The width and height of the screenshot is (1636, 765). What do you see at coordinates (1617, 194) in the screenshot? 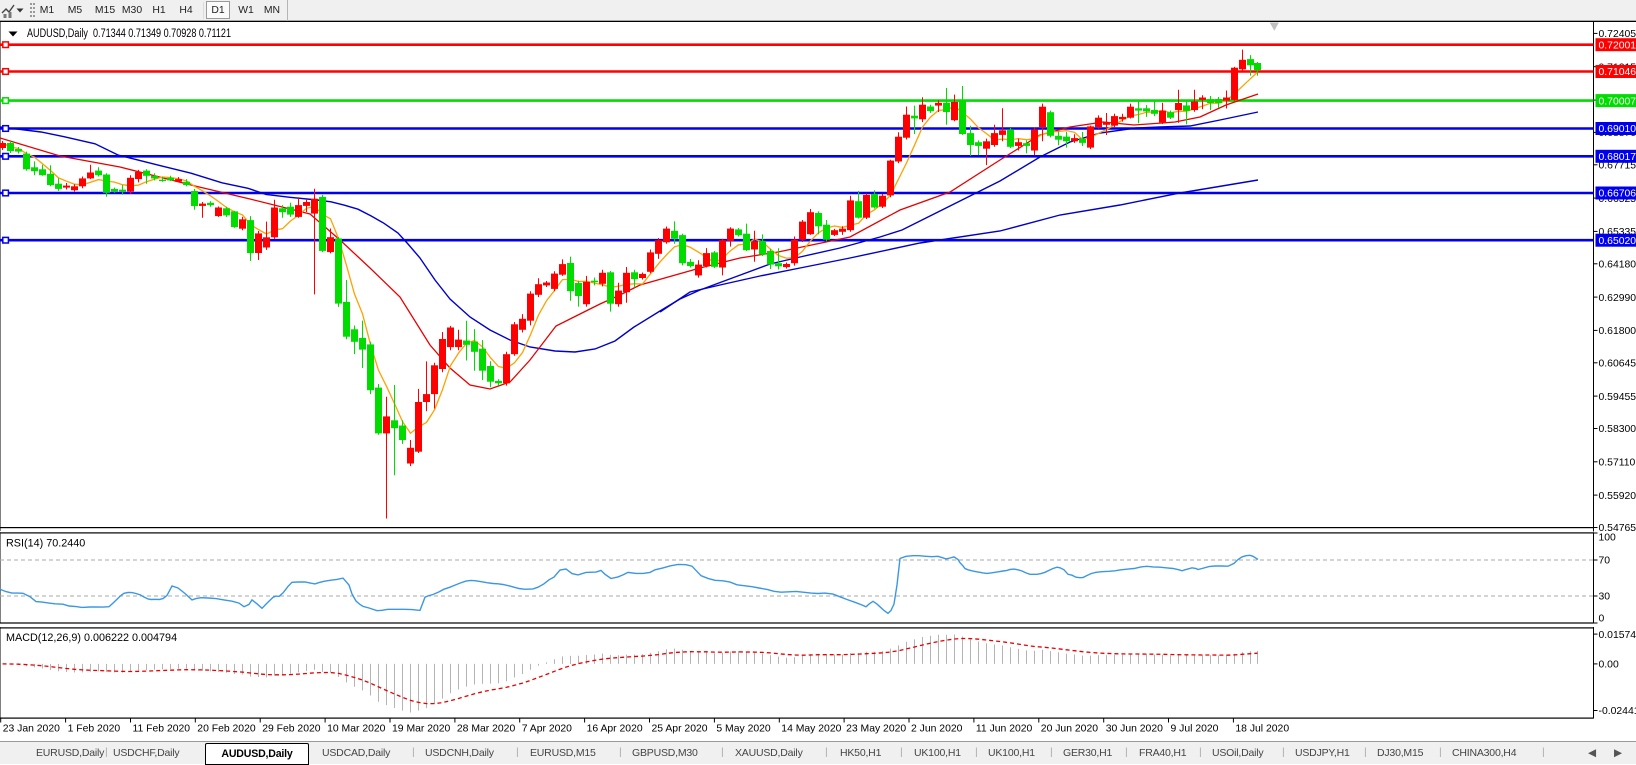
I see `svg-text: 0.66706` at bounding box center [1617, 194].